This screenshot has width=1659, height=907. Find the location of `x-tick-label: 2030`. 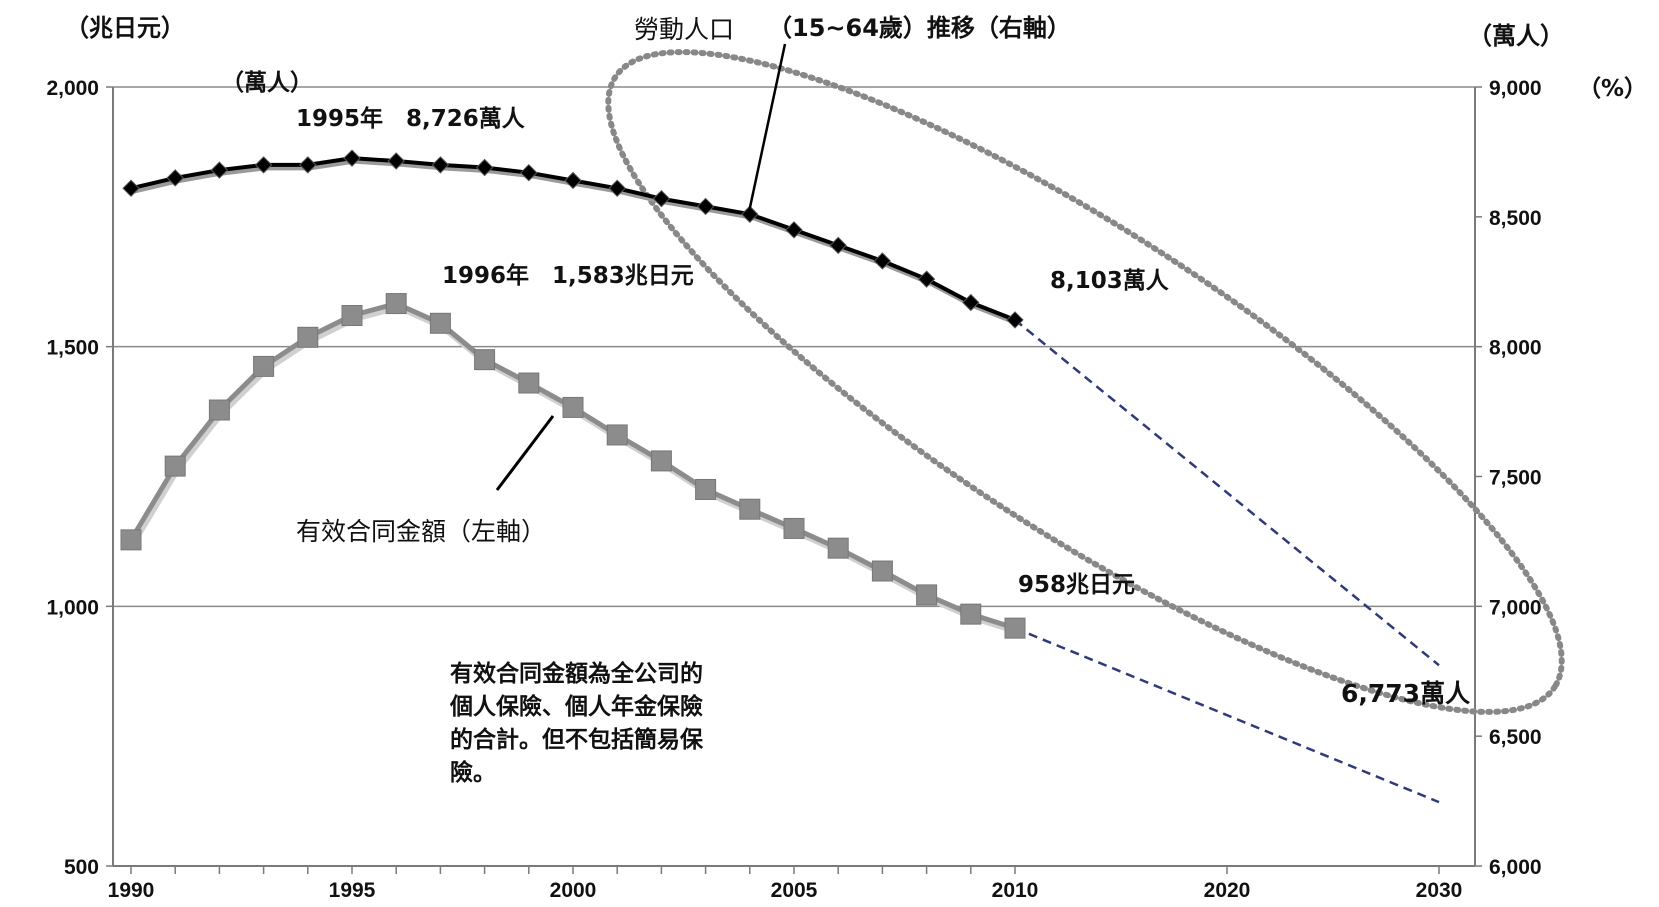

x-tick-label: 2030 is located at coordinates (1439, 890).